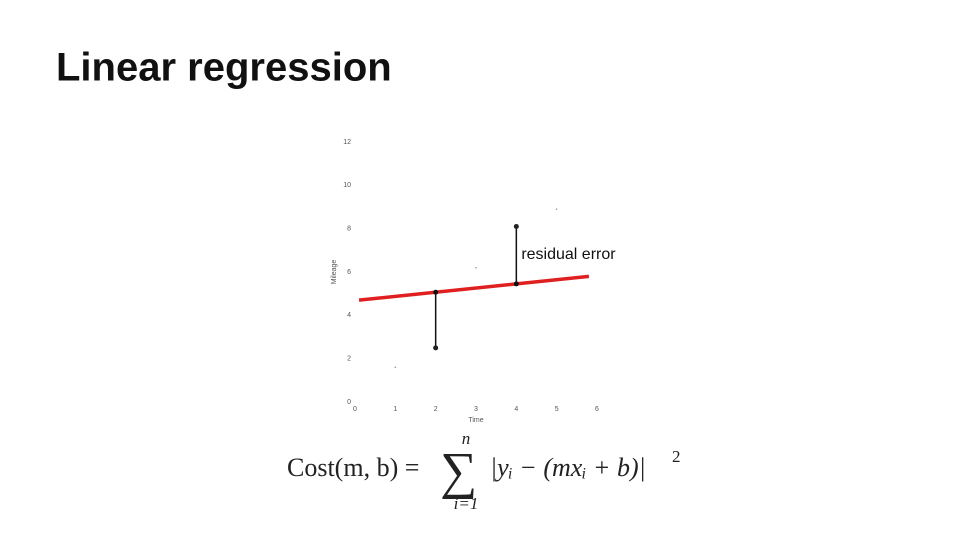 This screenshot has height=540, width=960. What do you see at coordinates (349, 272) in the screenshot?
I see `y-tick-label: 6` at bounding box center [349, 272].